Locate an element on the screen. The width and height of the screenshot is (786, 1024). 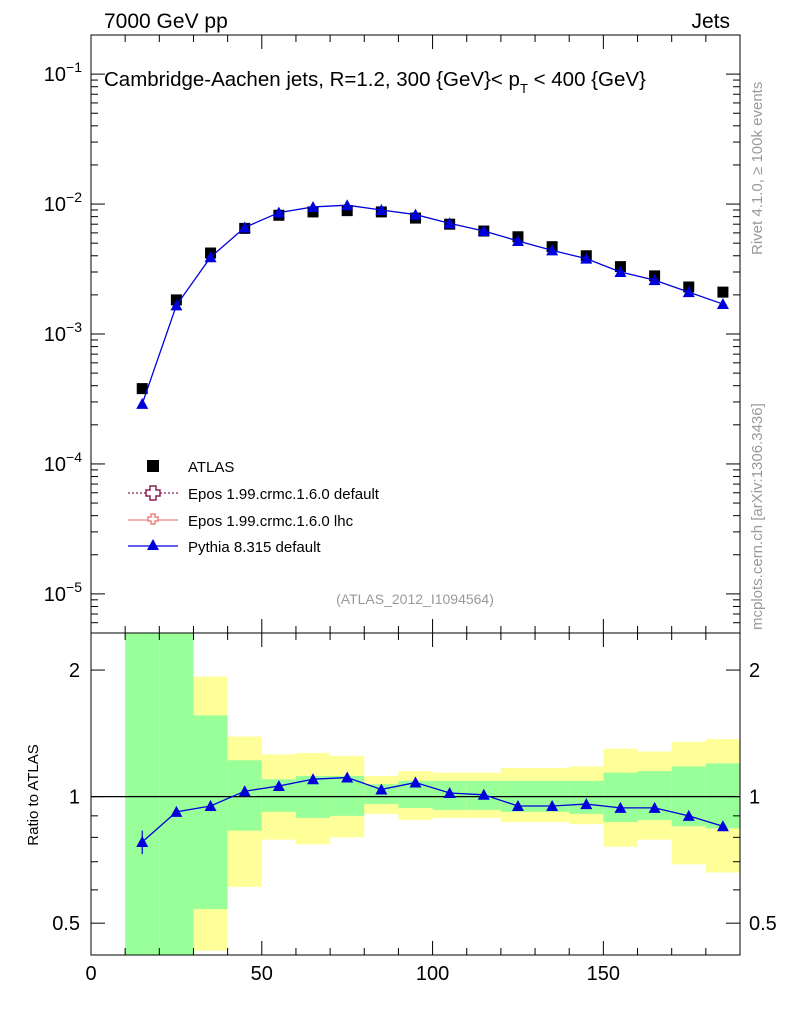
legend-marker-atlas is located at coordinates (153, 466).